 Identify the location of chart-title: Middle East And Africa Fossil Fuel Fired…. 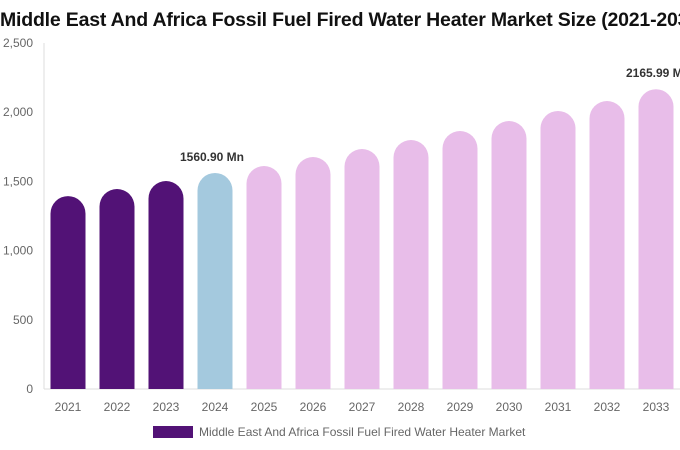
(340, 20).